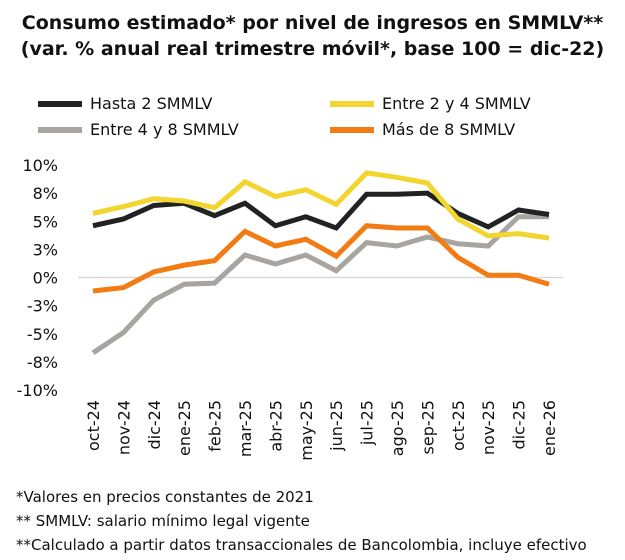  Describe the element at coordinates (37, 390) in the screenshot. I see `y-tick-label: -10%` at that location.